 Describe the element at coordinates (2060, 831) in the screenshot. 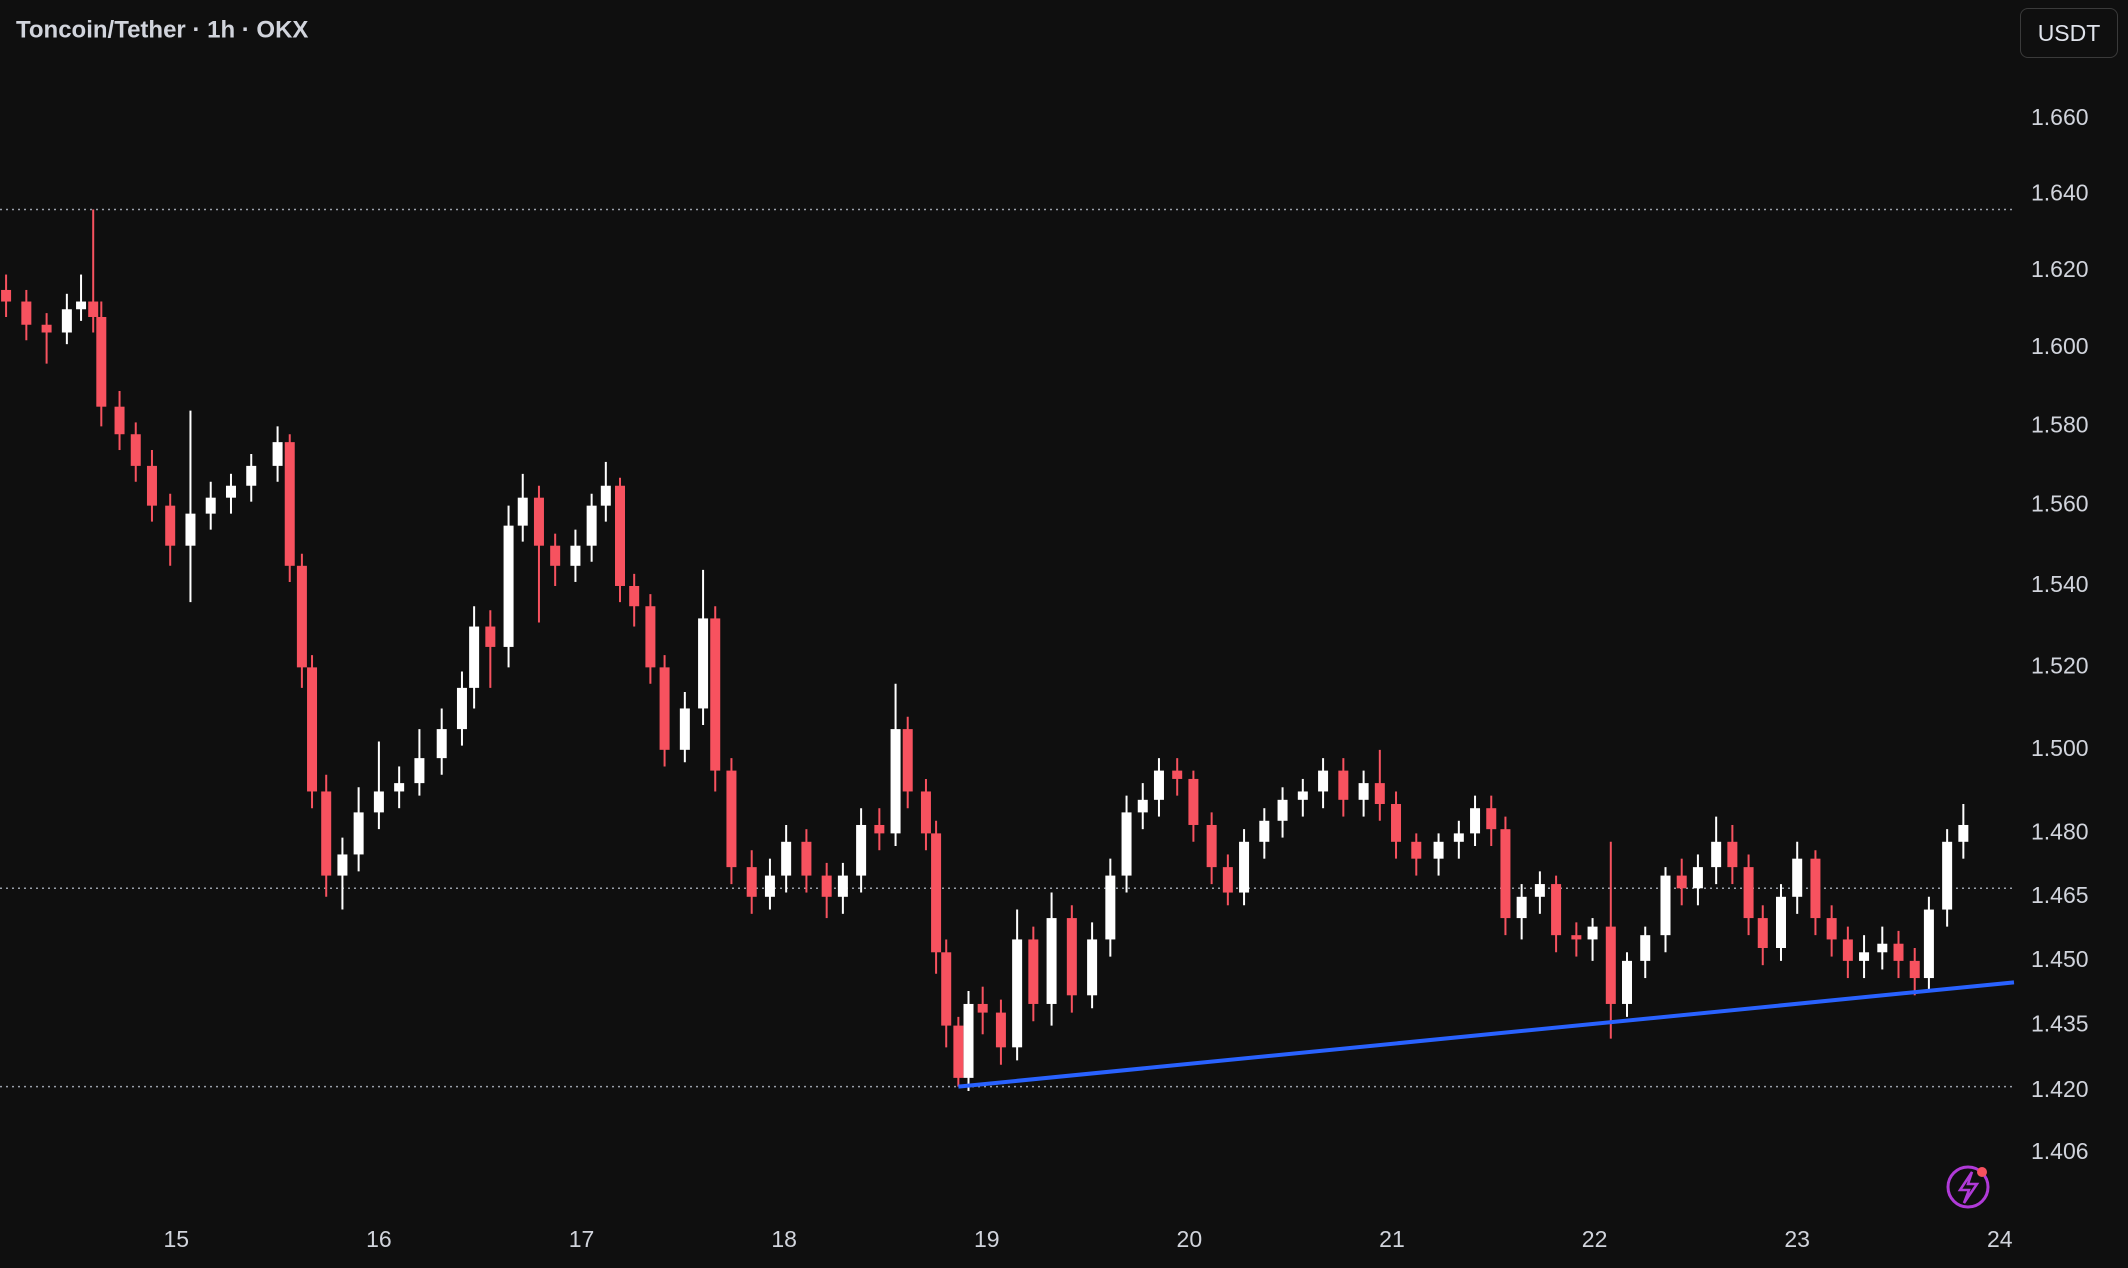

I see `y-tick-label: 1.480` at that location.